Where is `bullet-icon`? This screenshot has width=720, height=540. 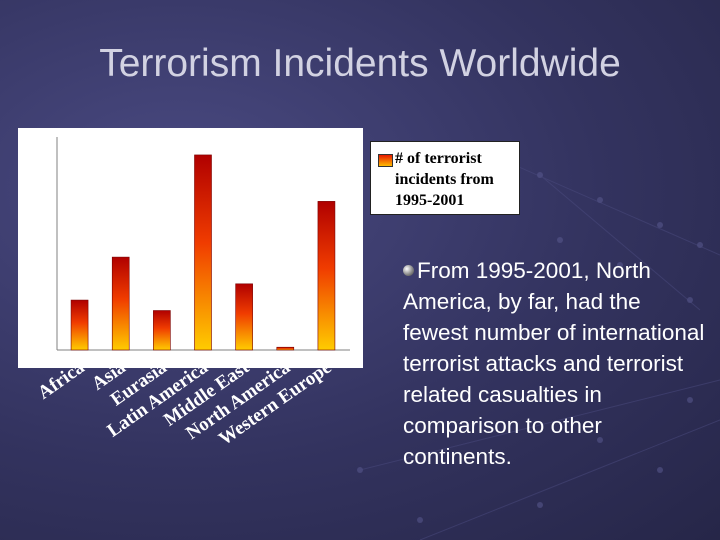
bullet-icon is located at coordinates (408, 270).